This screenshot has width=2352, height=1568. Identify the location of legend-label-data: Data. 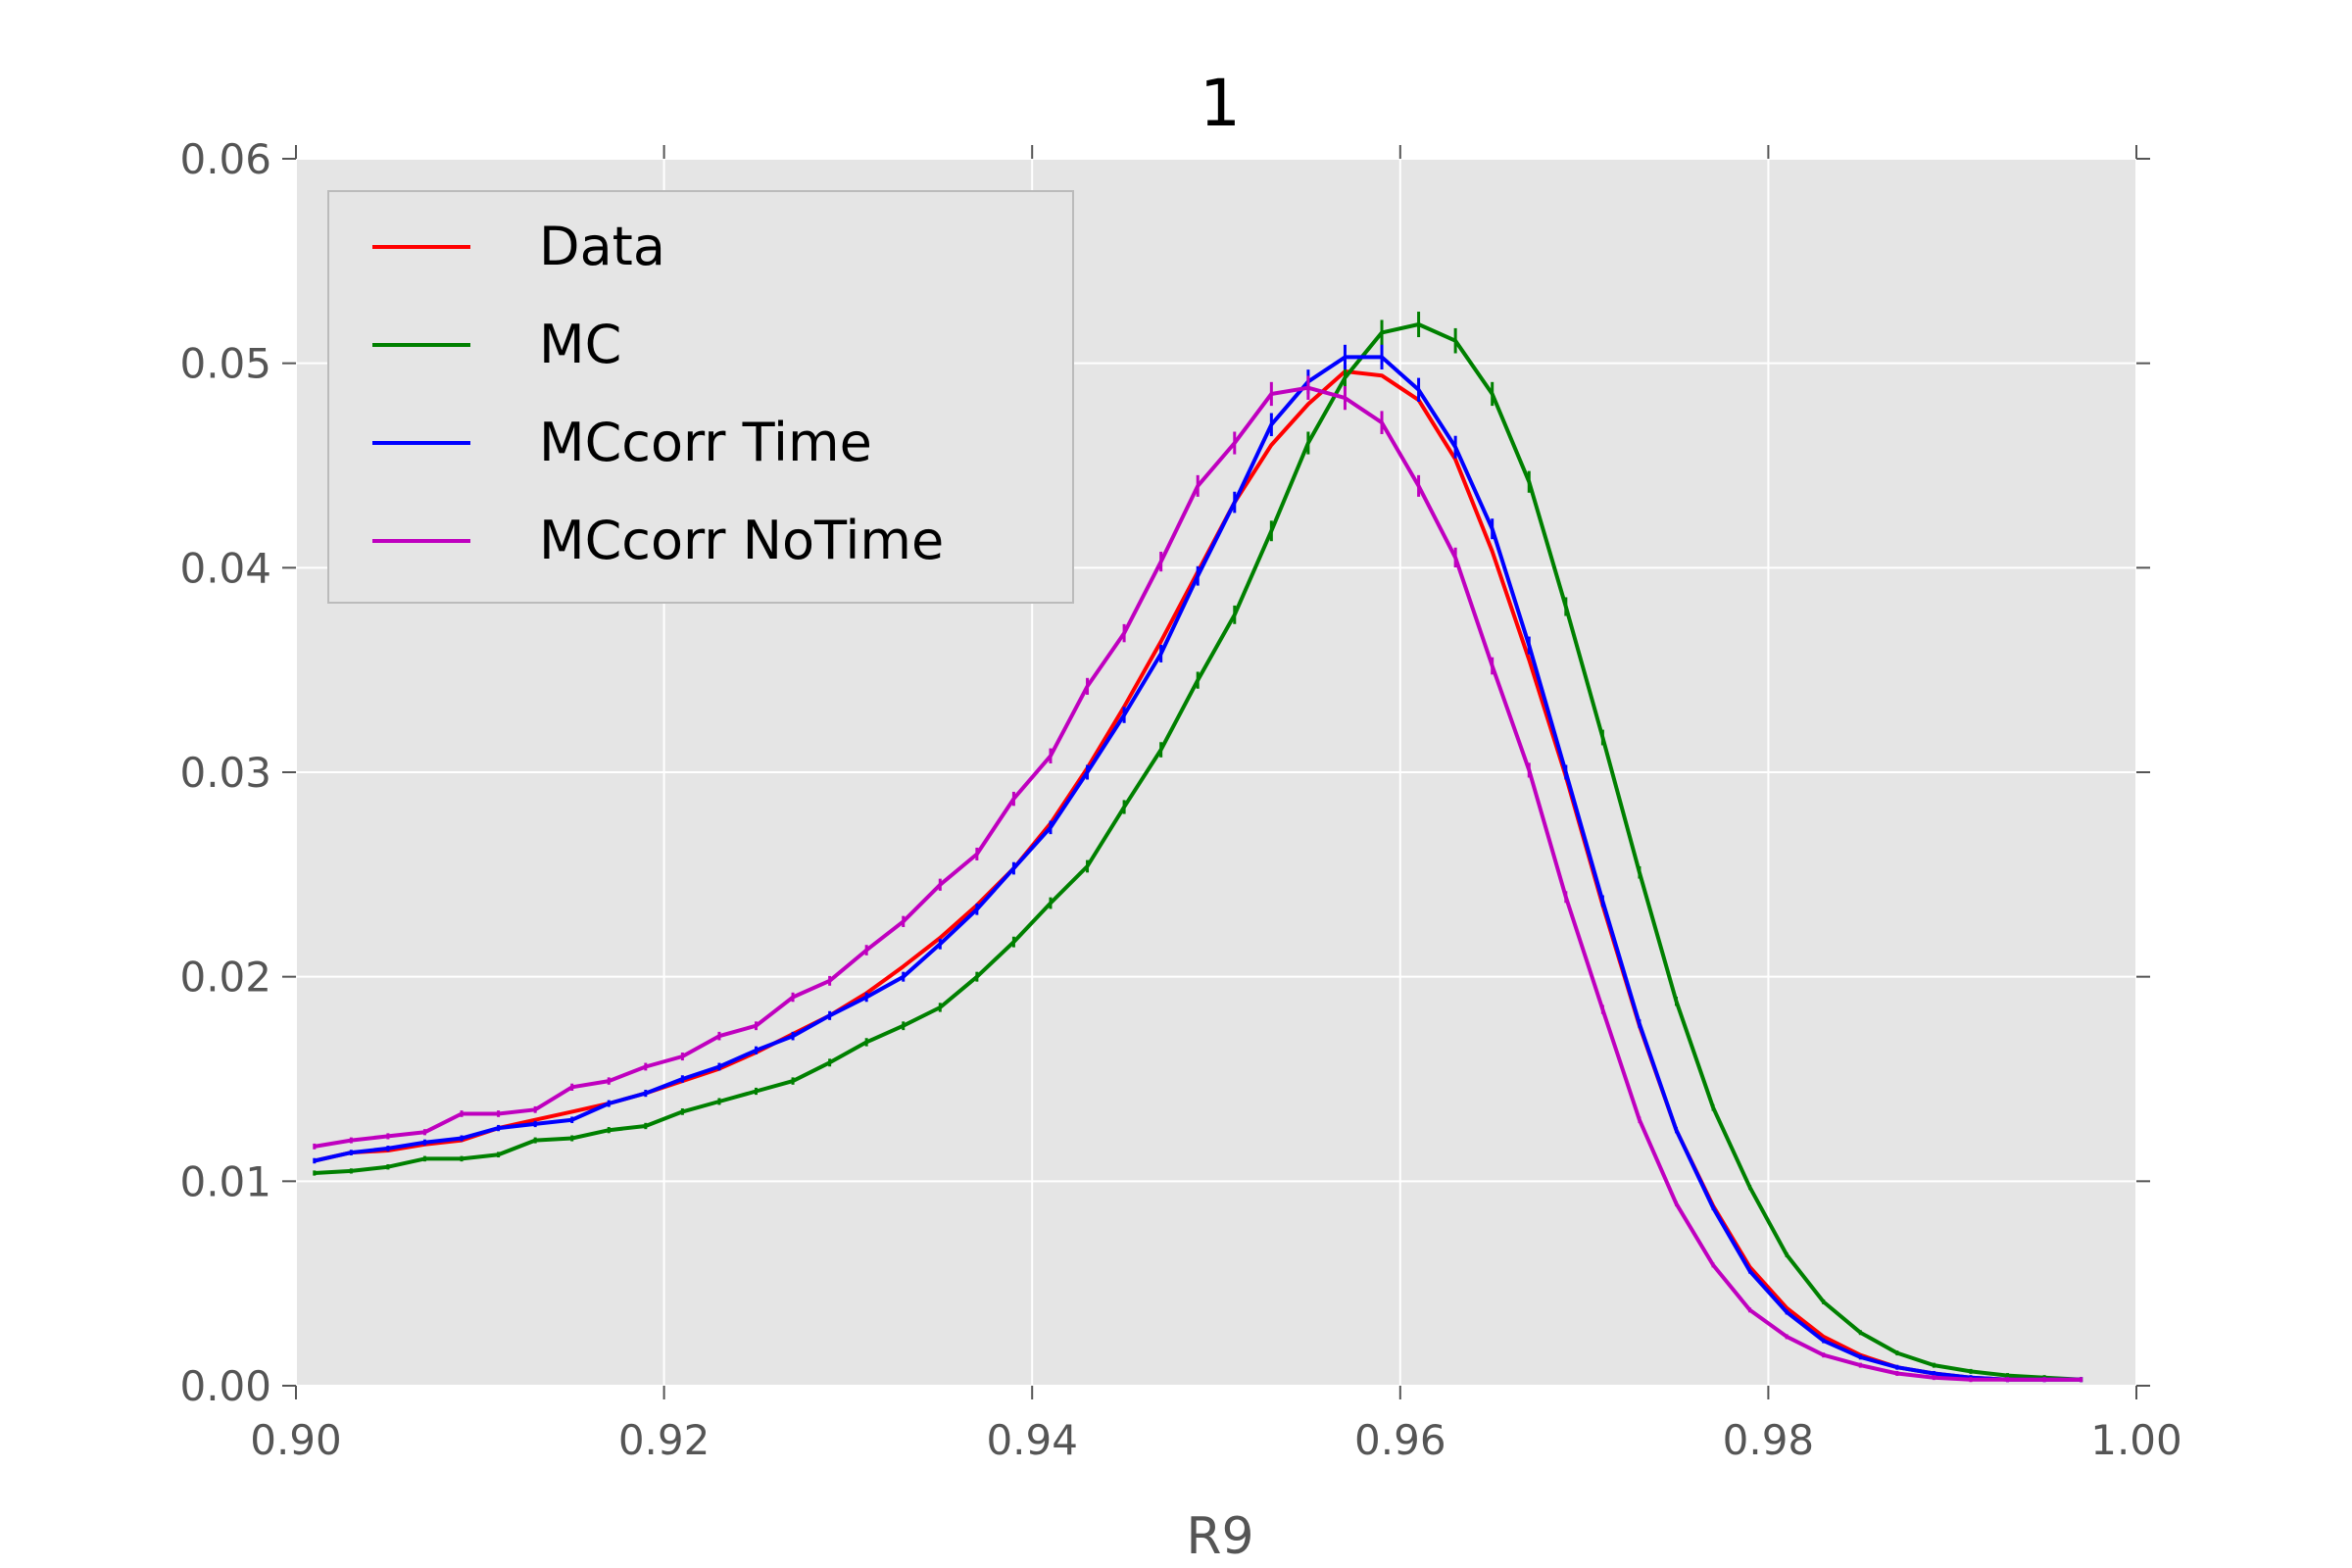
(602, 246).